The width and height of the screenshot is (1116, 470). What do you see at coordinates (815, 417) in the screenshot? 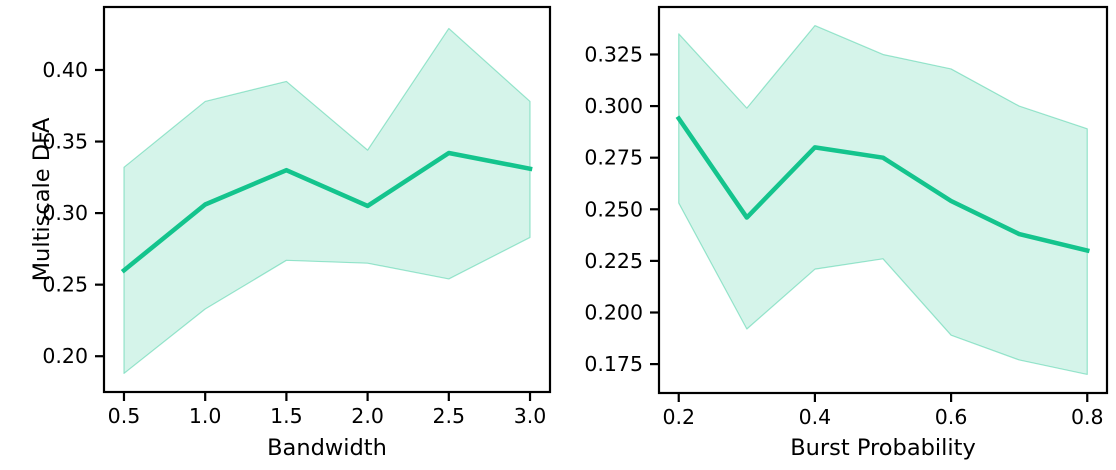
I see `x-tick-label: 0.4` at bounding box center [815, 417].